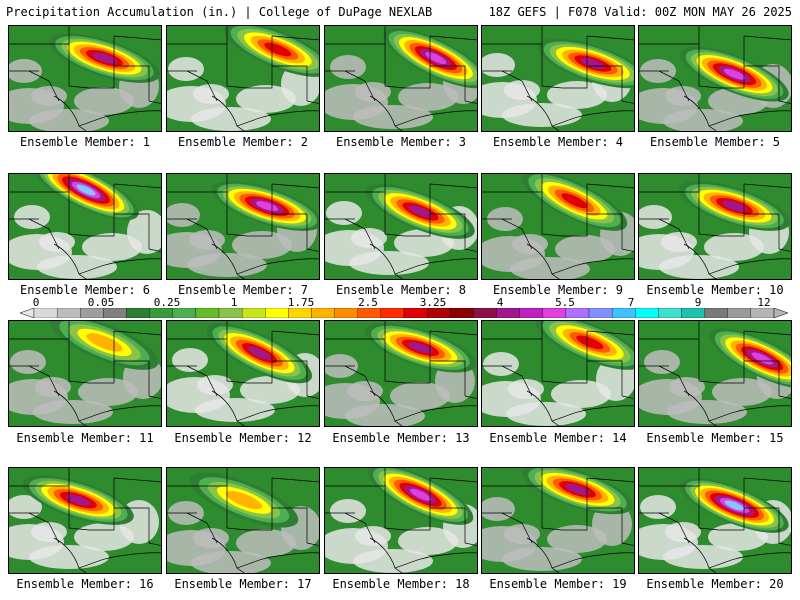  What do you see at coordinates (565, 302) in the screenshot?
I see `colorbar-tick-label: 5.5` at bounding box center [565, 302].